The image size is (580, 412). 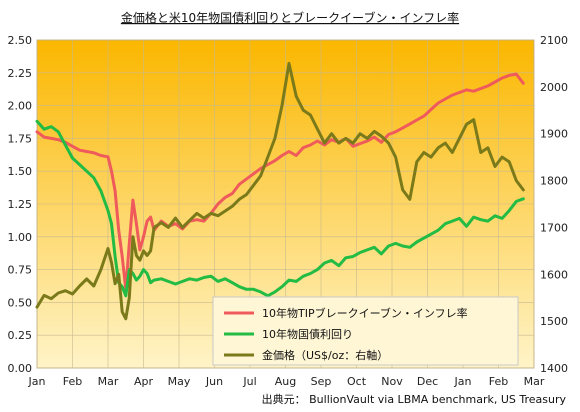 I want to click on right-tick-label: 1400, so click(x=554, y=368).